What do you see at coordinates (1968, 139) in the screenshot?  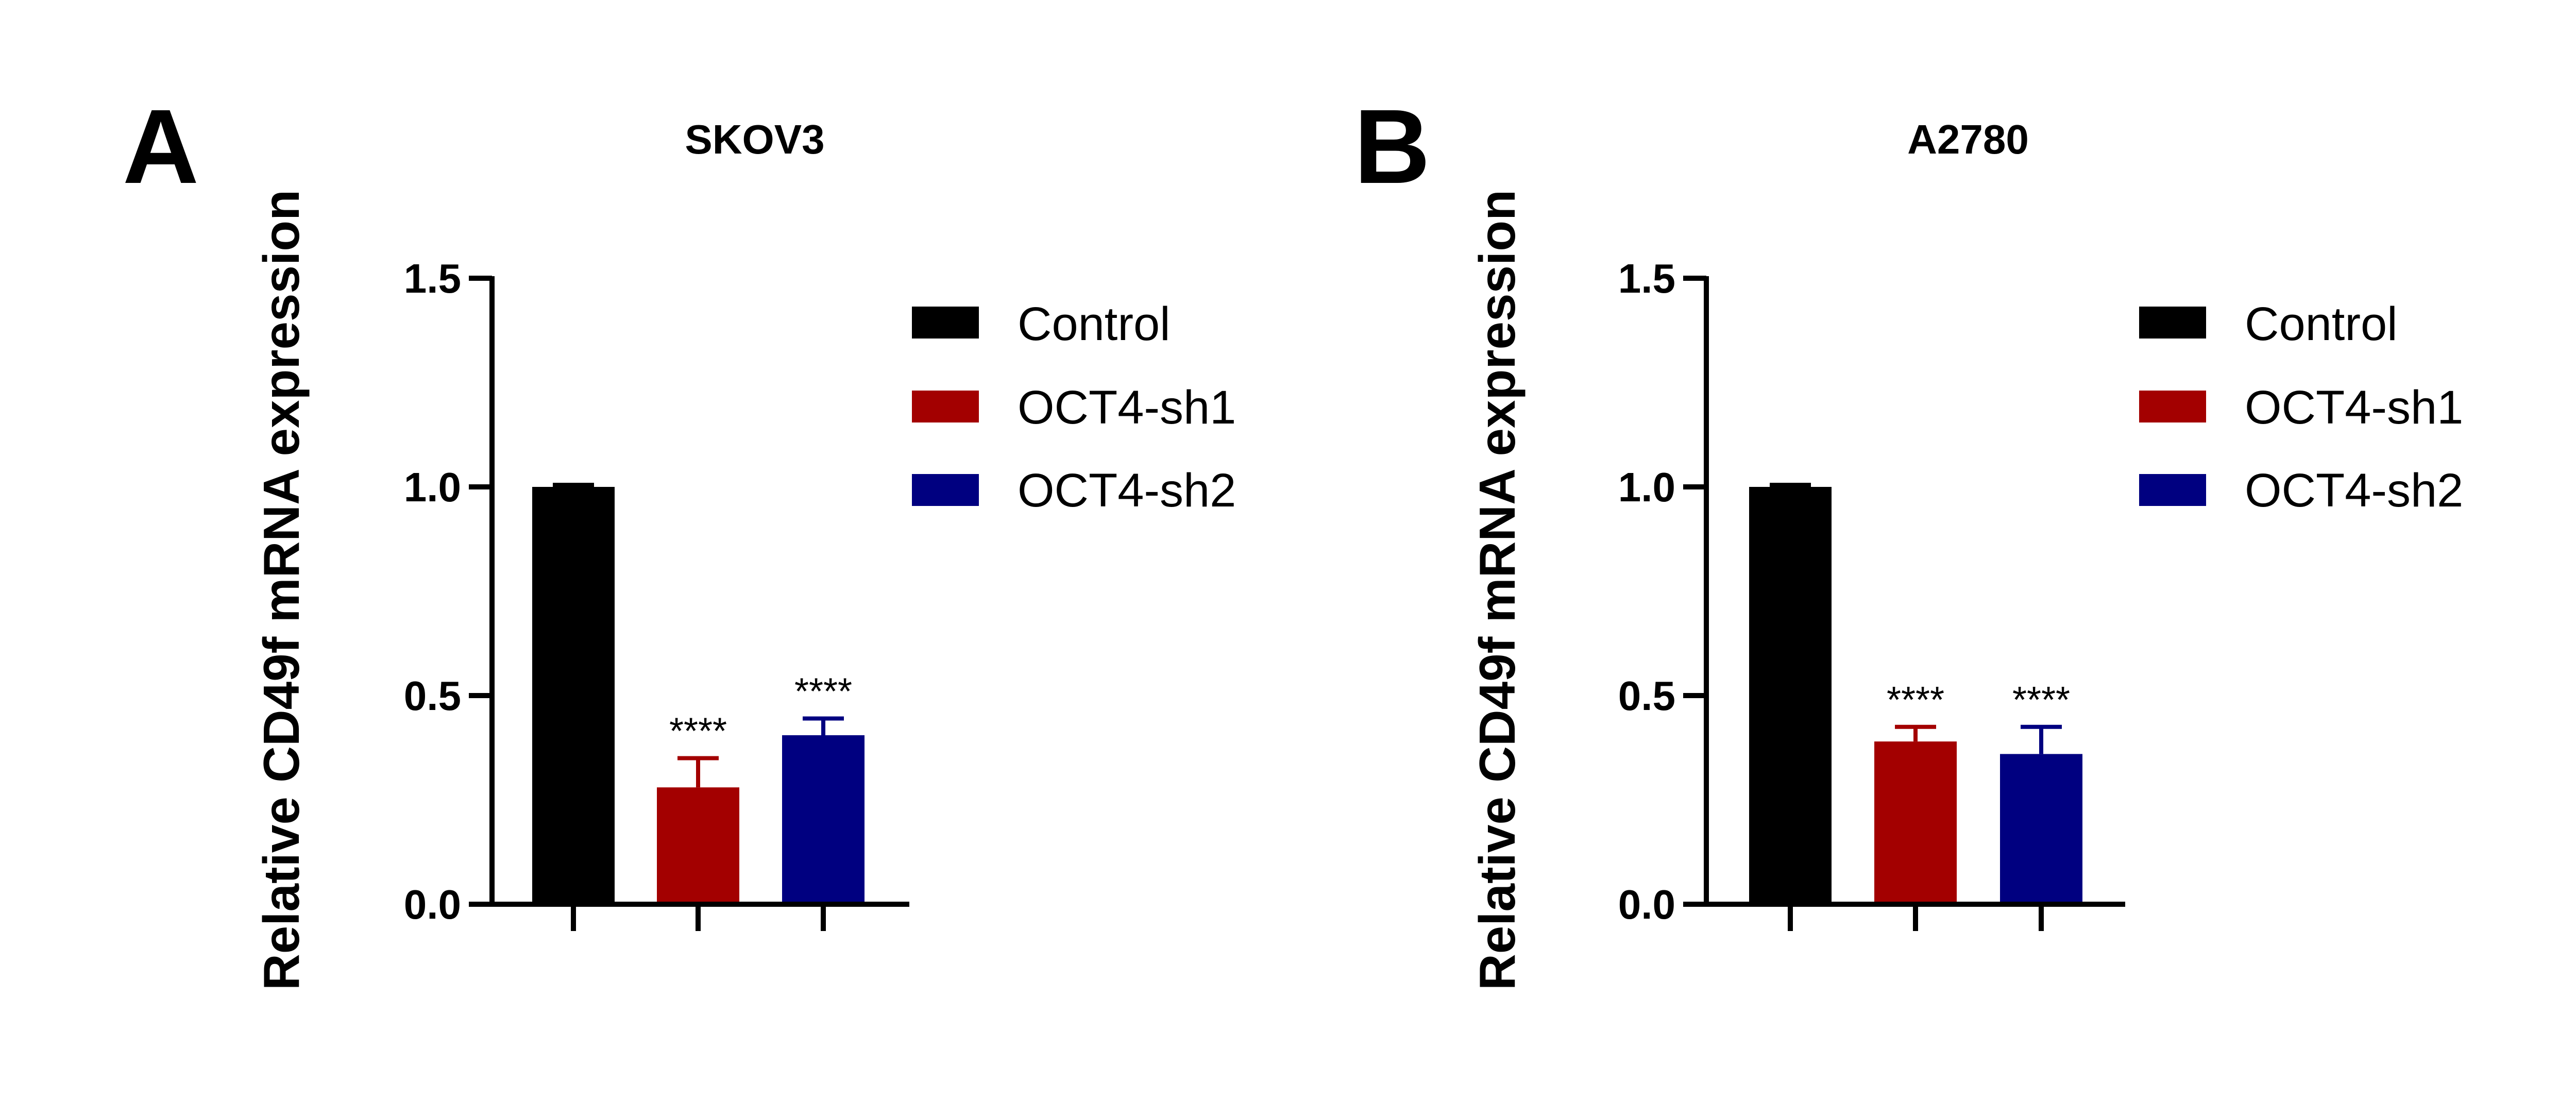 I see `chart-title: A2780` at bounding box center [1968, 139].